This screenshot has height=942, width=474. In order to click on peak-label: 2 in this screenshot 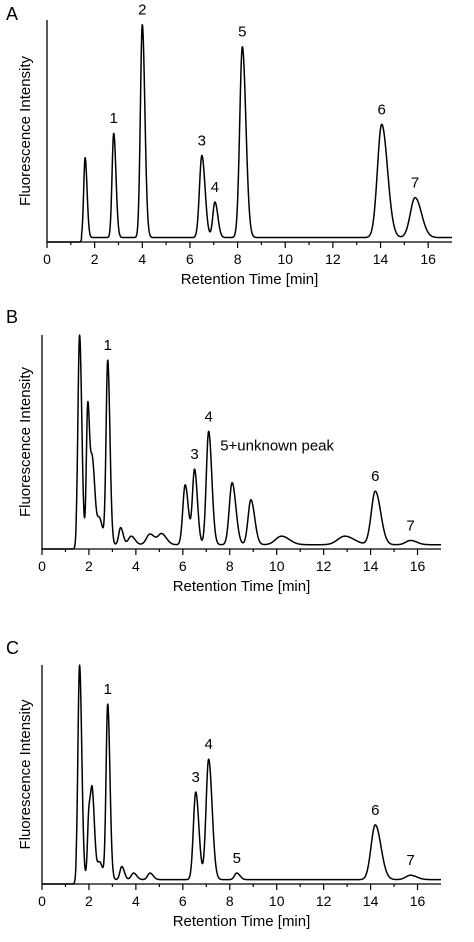, I will do `click(142, 9)`.